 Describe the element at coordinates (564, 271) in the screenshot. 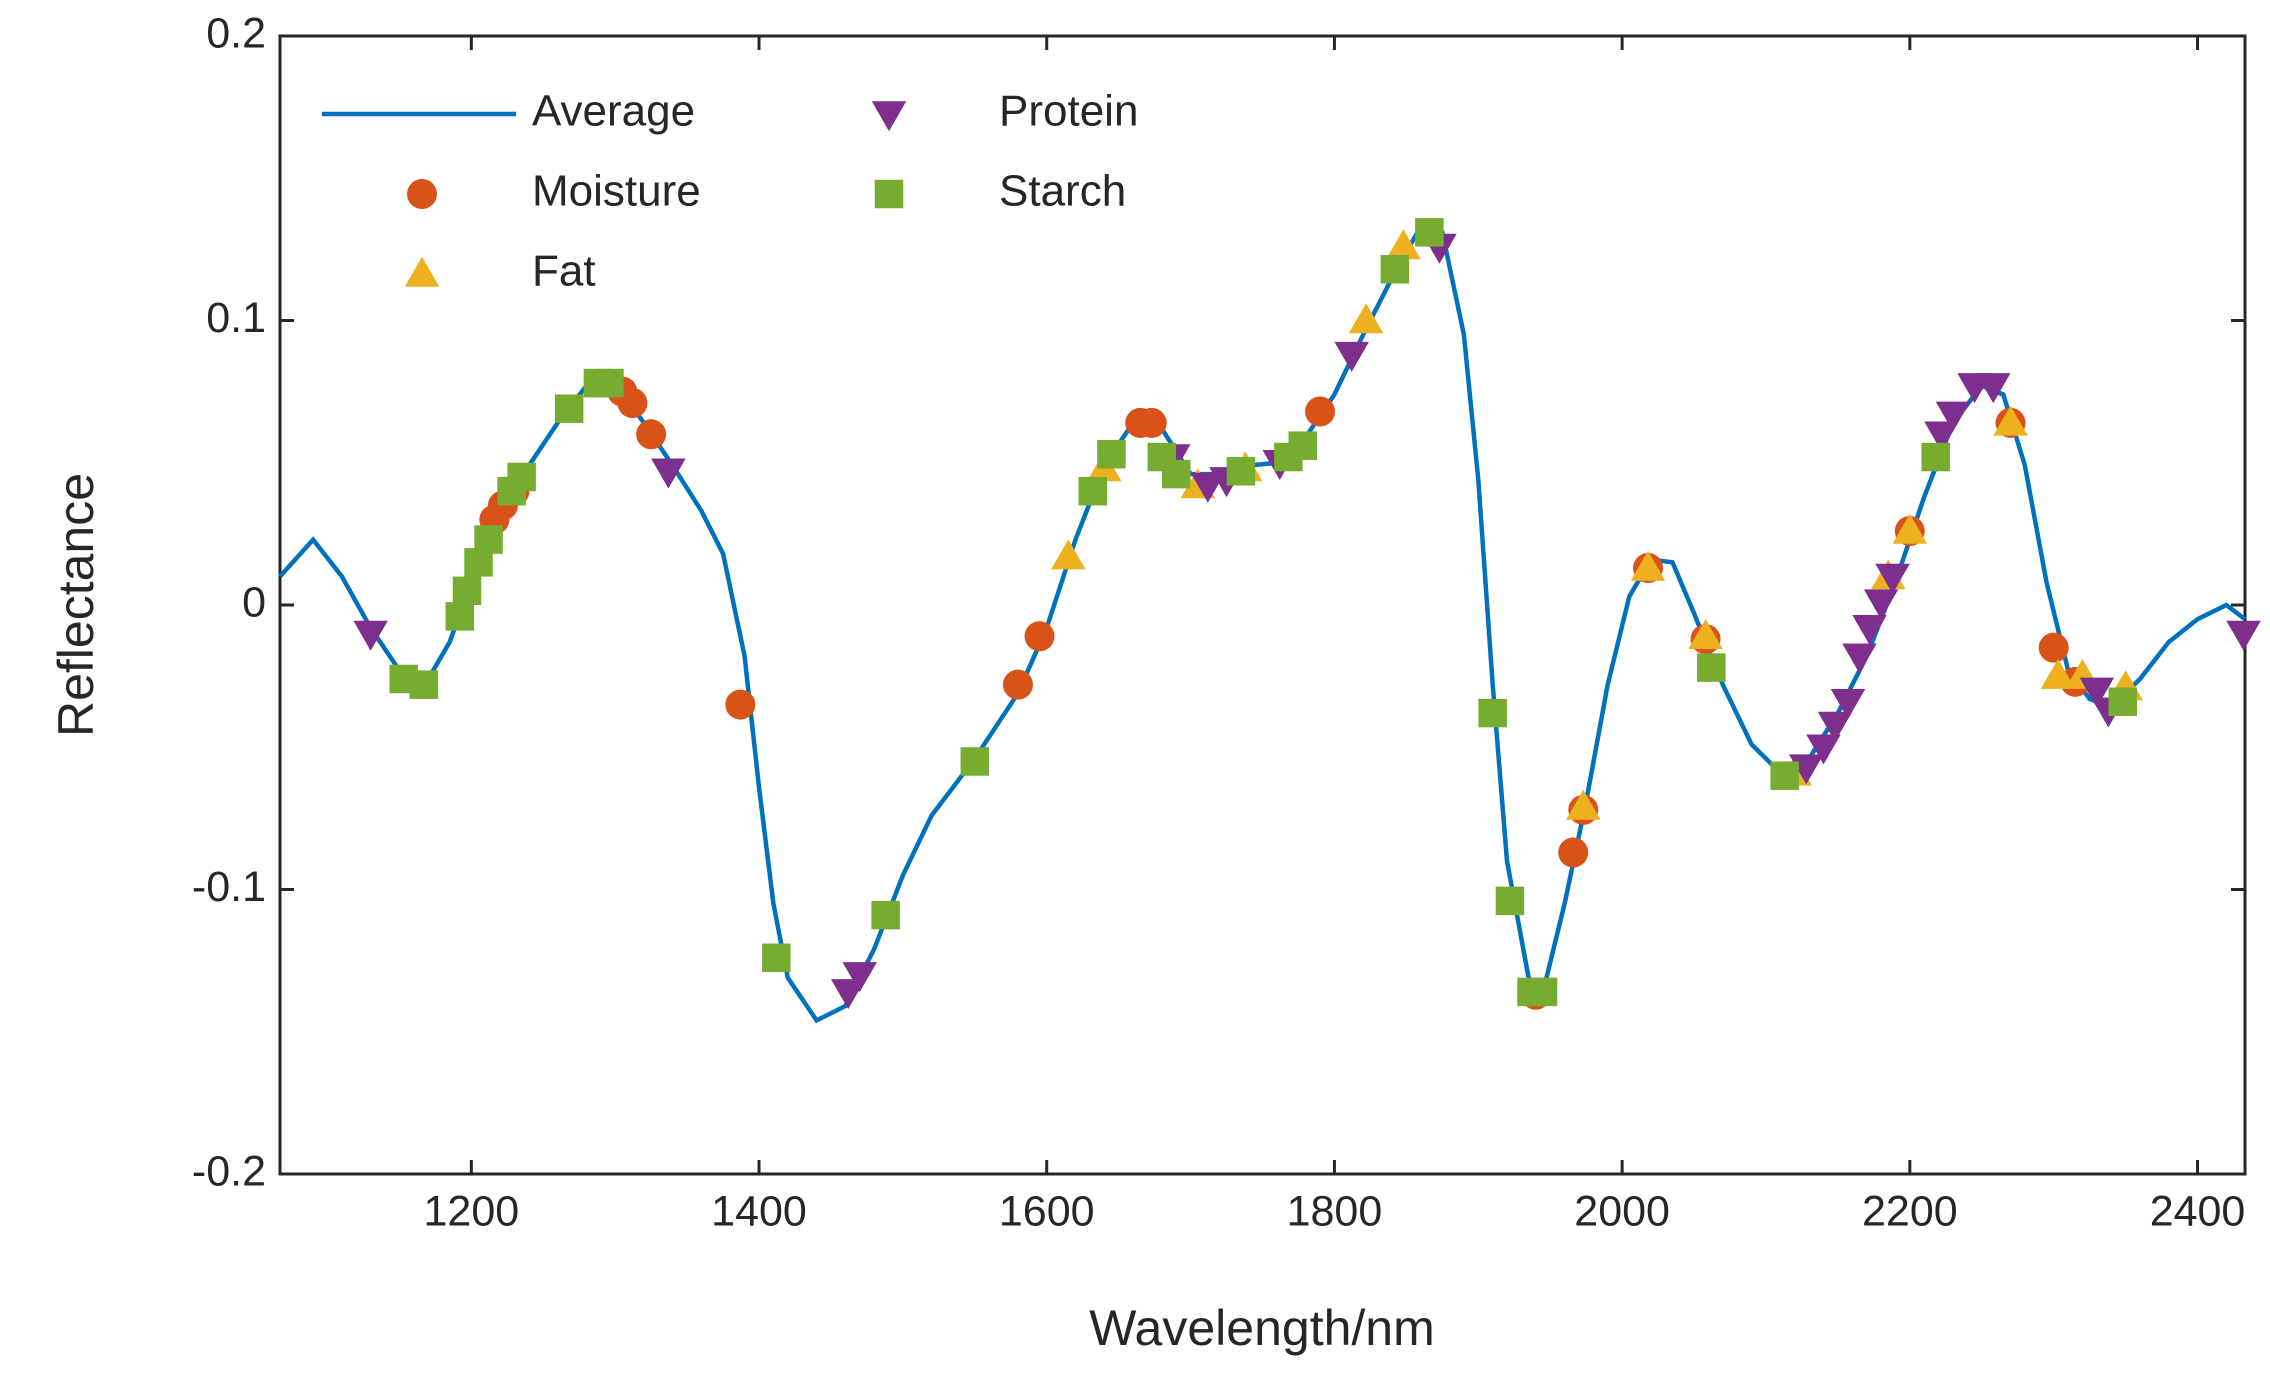

I see `legend-text: Fat` at that location.